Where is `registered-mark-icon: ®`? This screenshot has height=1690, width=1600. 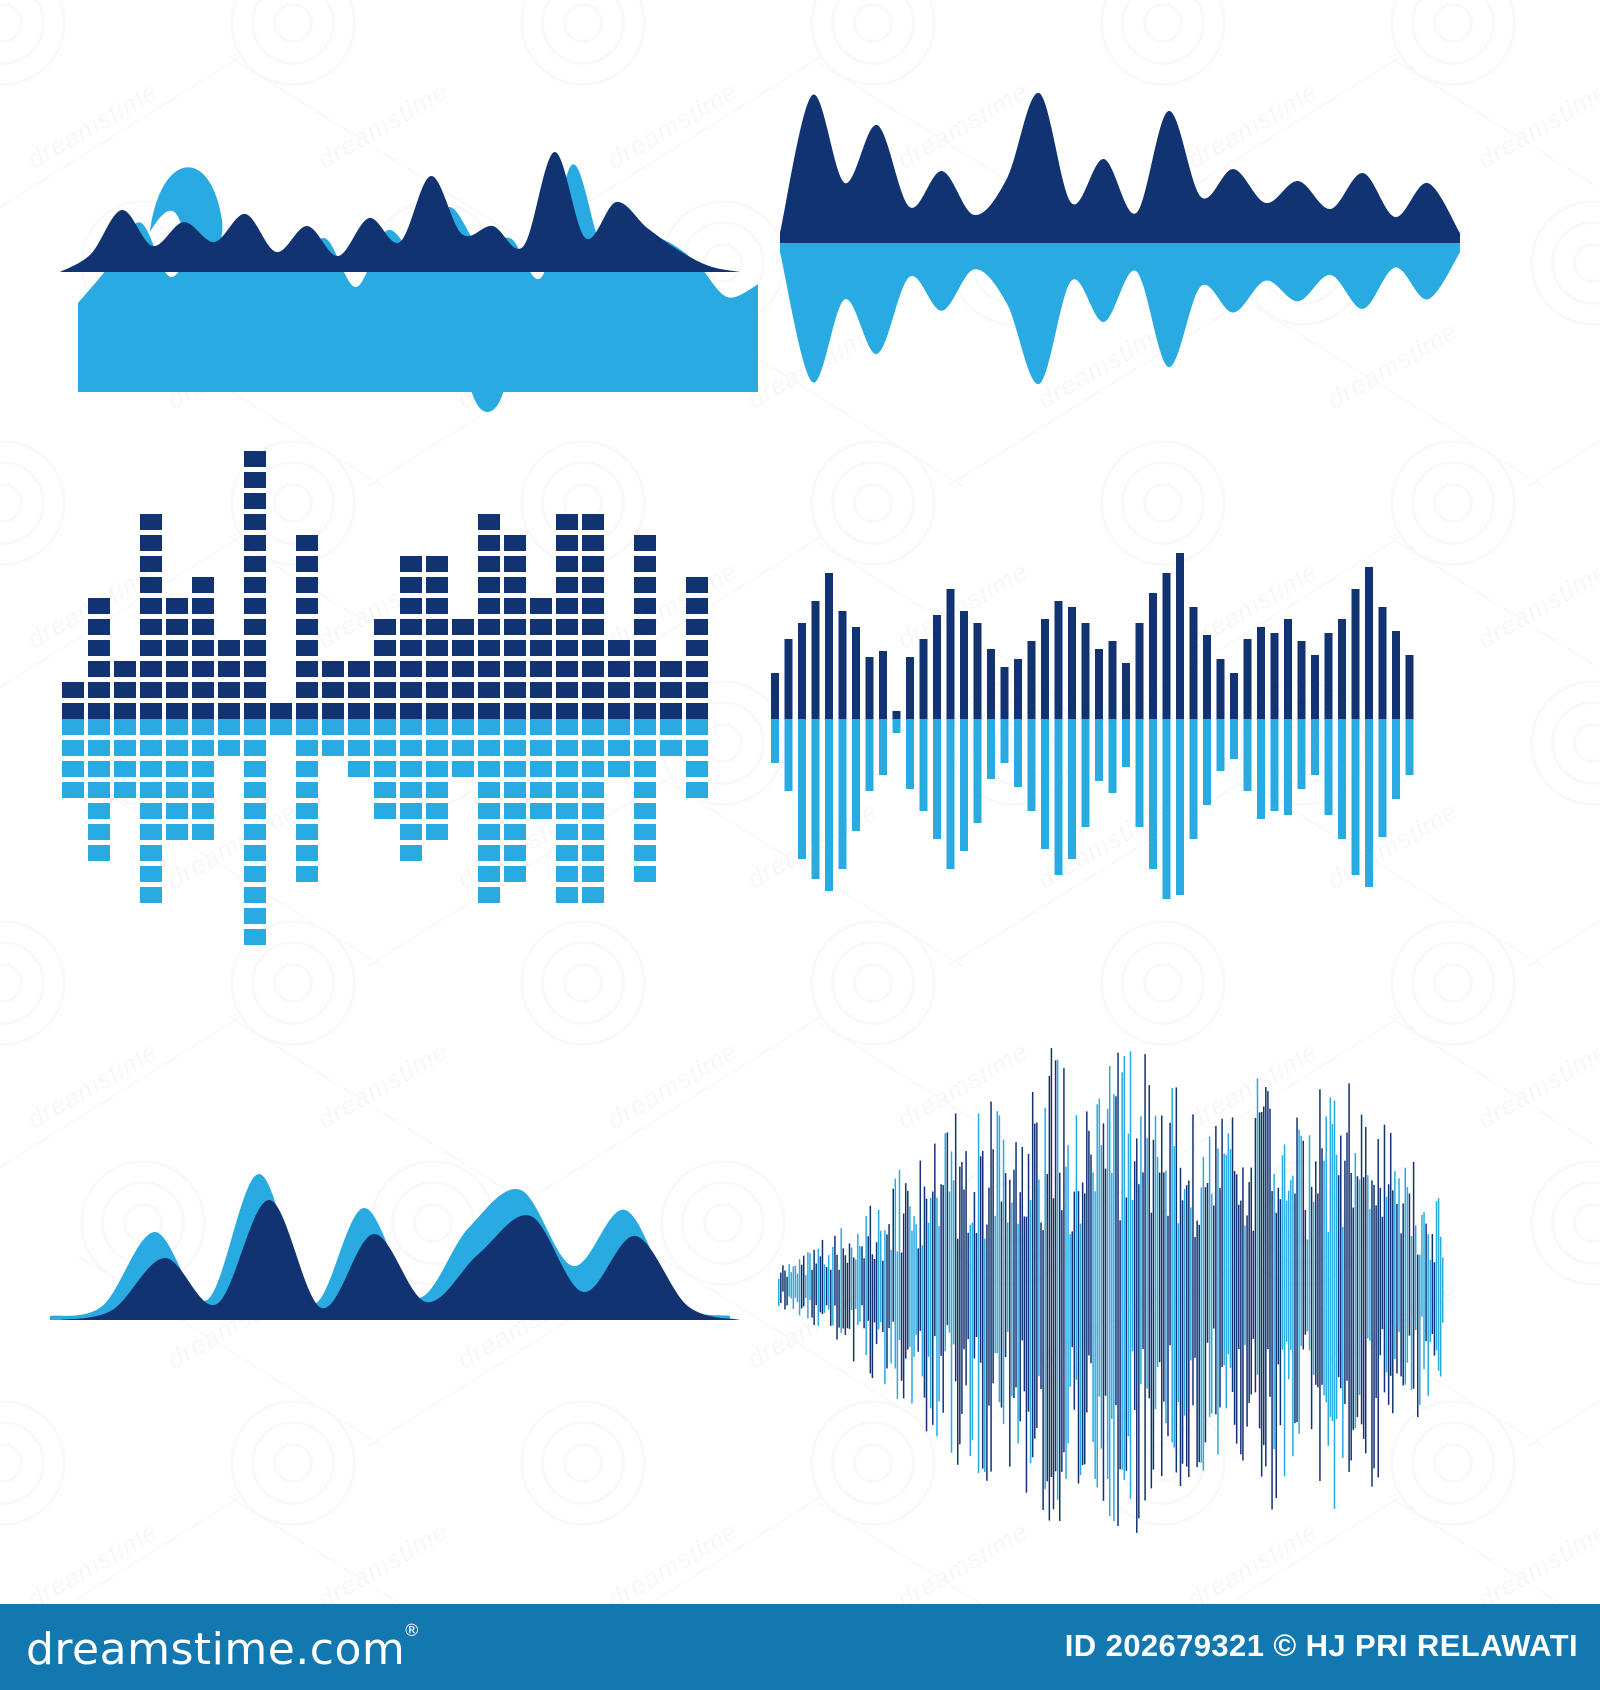 registered-mark-icon: ® is located at coordinates (412, 1631).